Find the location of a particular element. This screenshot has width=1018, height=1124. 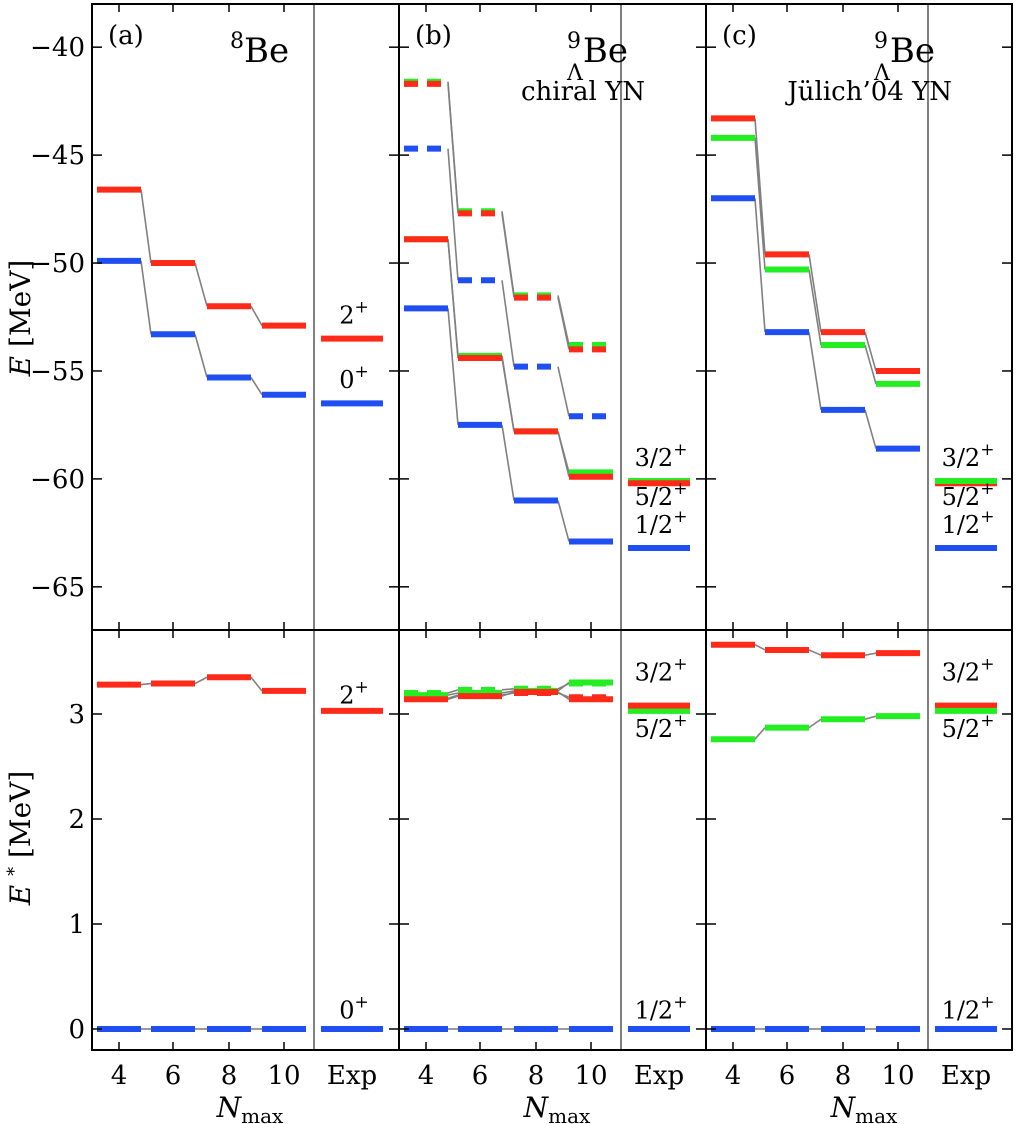

nucleus-symbol: Be is located at coordinates (912, 51).